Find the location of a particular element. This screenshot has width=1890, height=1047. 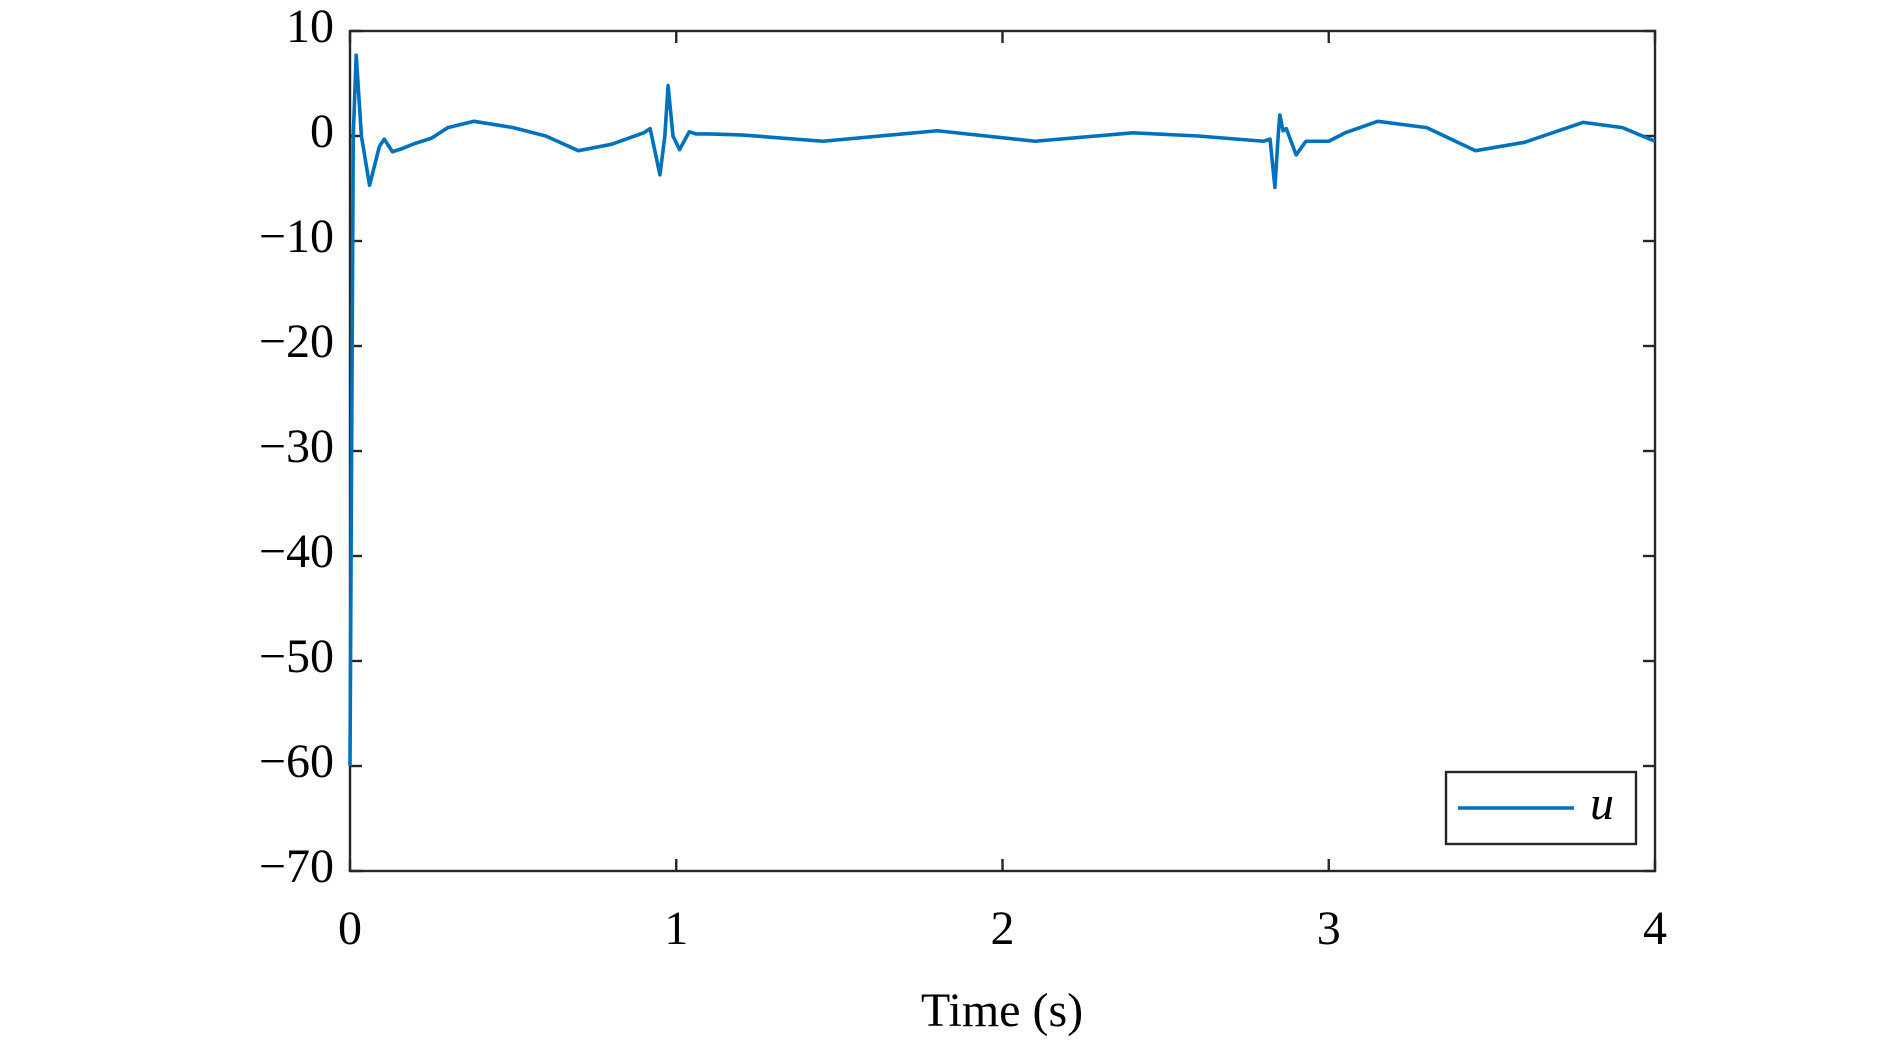

y-tick-label: −10 is located at coordinates (296, 236).